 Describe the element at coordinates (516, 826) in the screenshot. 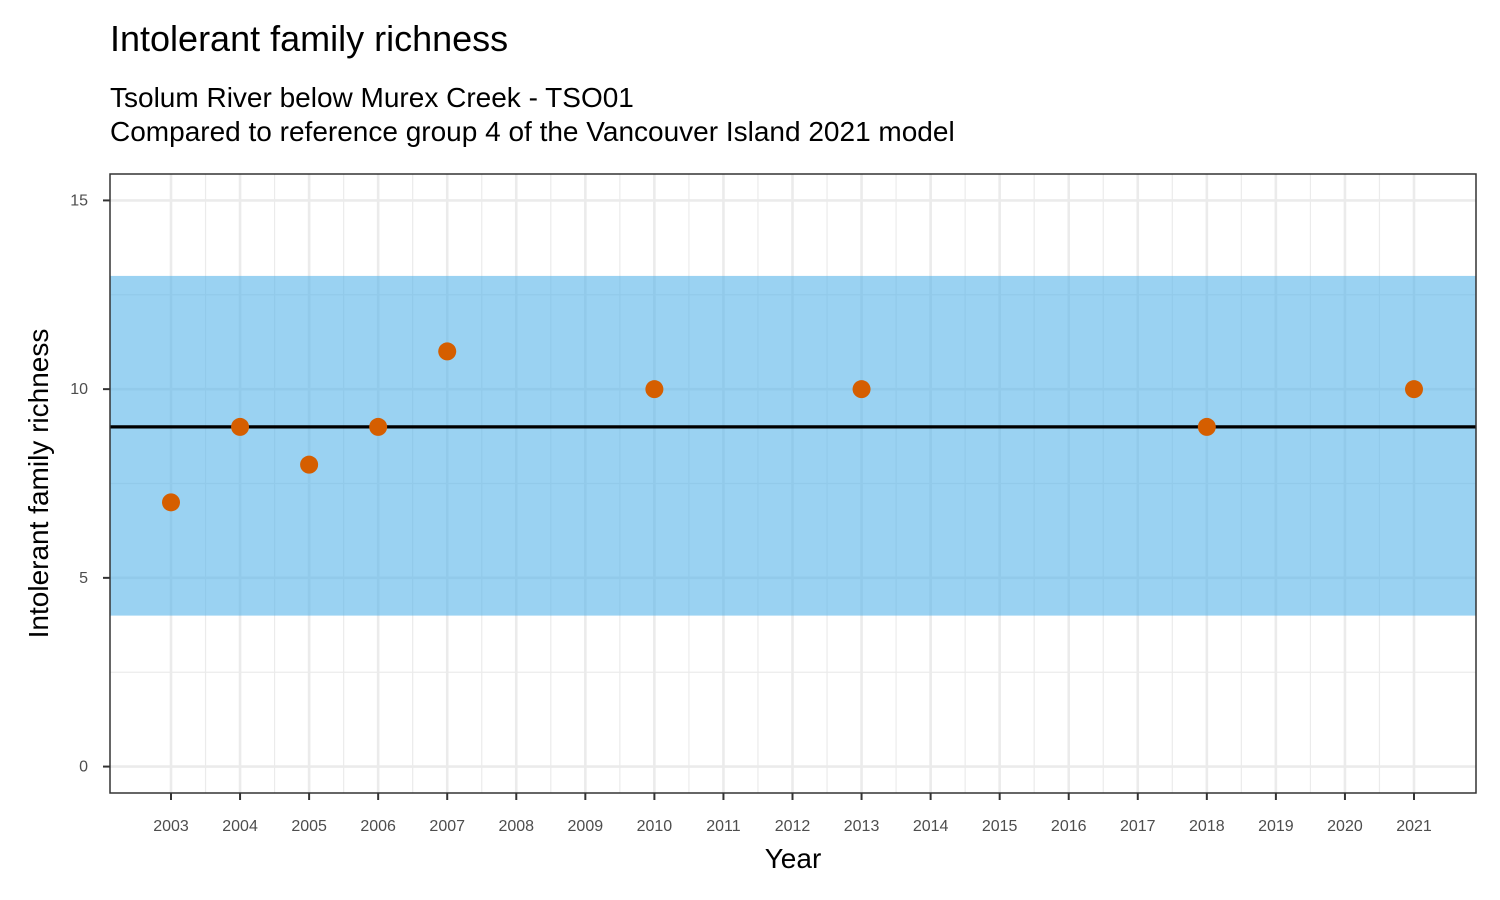

I see `x-tick-label: 2008` at that location.